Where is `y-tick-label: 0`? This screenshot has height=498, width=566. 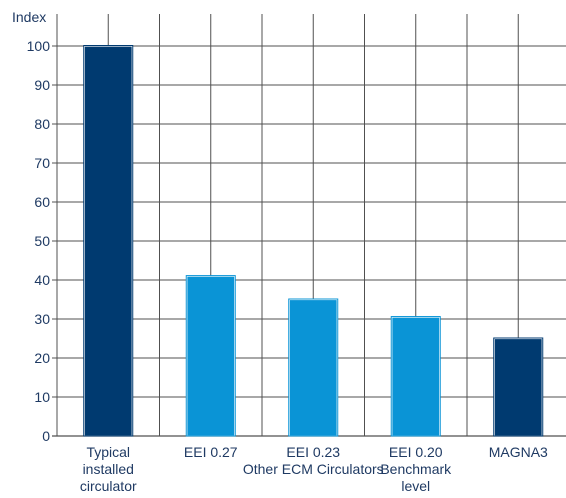 y-tick-label: 0 is located at coordinates (46, 436).